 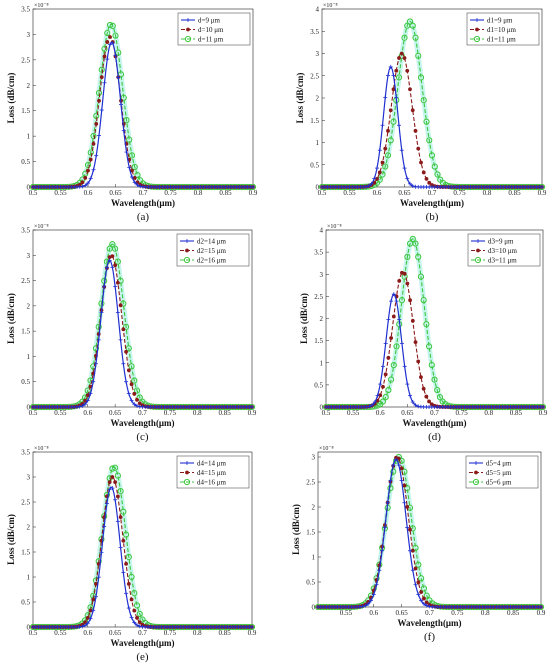 What do you see at coordinates (499, 473) in the screenshot?
I see `legend-label: d5=5 μm` at bounding box center [499, 473].